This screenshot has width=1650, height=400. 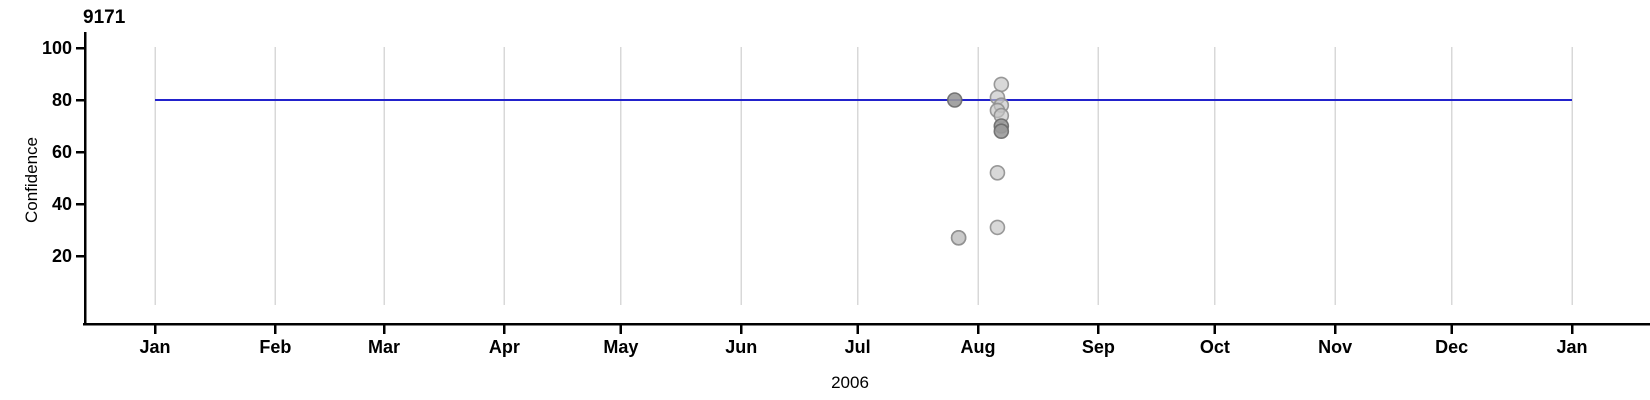 What do you see at coordinates (978, 347) in the screenshot?
I see `x-tick-label: Aug` at bounding box center [978, 347].